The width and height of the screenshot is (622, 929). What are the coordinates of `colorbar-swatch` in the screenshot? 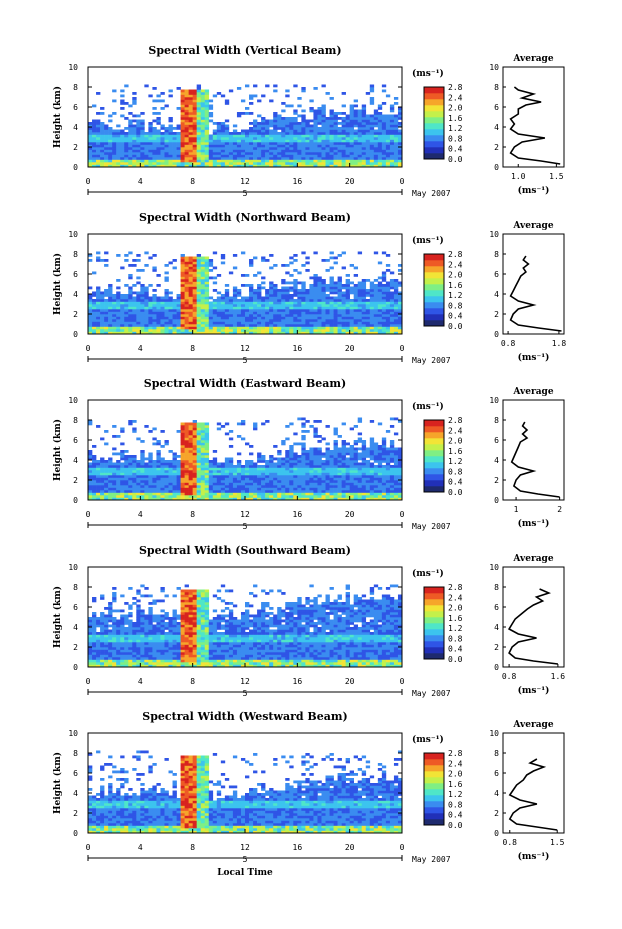 It's located at (434, 323).